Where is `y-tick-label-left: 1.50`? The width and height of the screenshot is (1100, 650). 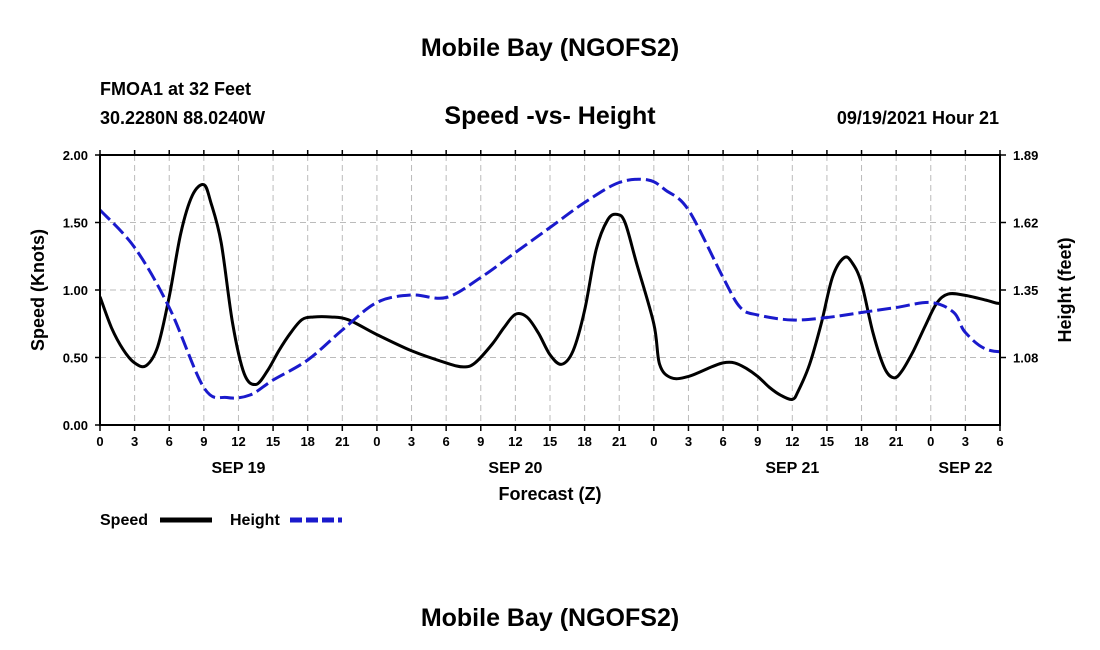
y-tick-label-left: 1.50 is located at coordinates (75, 223).